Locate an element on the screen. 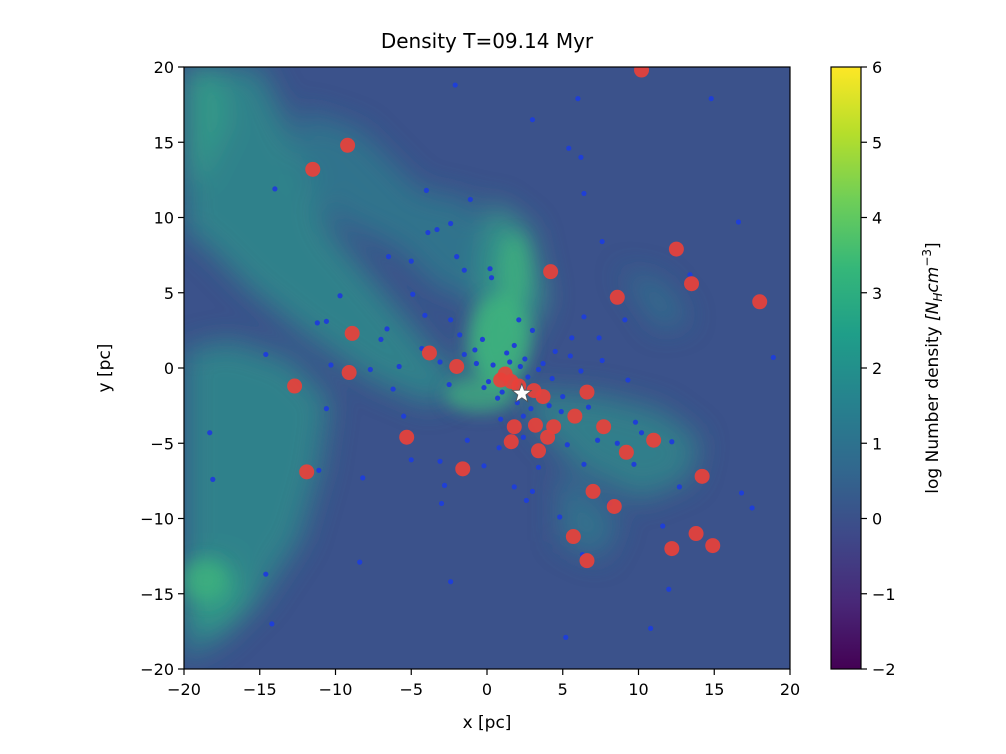  y-tick-label: −10 is located at coordinates (157, 519).